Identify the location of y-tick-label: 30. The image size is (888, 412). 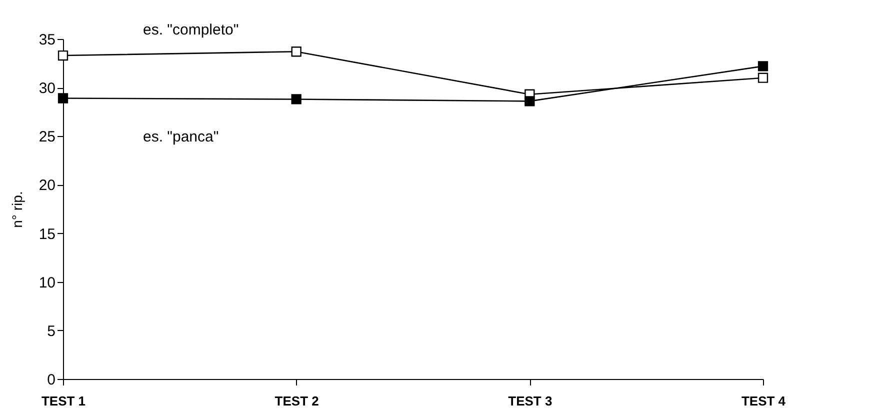
(47, 89).